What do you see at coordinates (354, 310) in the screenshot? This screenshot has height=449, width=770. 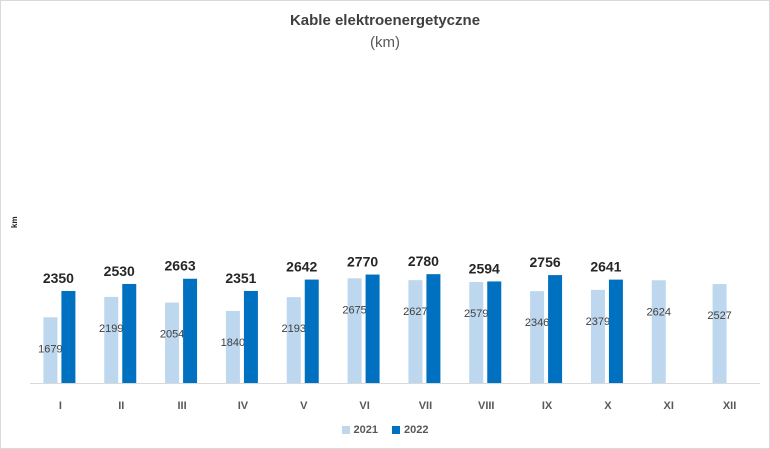 I see `data-label-2021-VI: 2675` at bounding box center [354, 310].